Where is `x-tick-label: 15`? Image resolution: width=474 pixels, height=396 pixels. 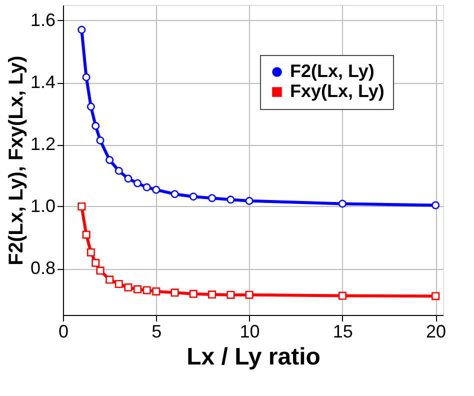 x-tick-label: 15 is located at coordinates (342, 332).